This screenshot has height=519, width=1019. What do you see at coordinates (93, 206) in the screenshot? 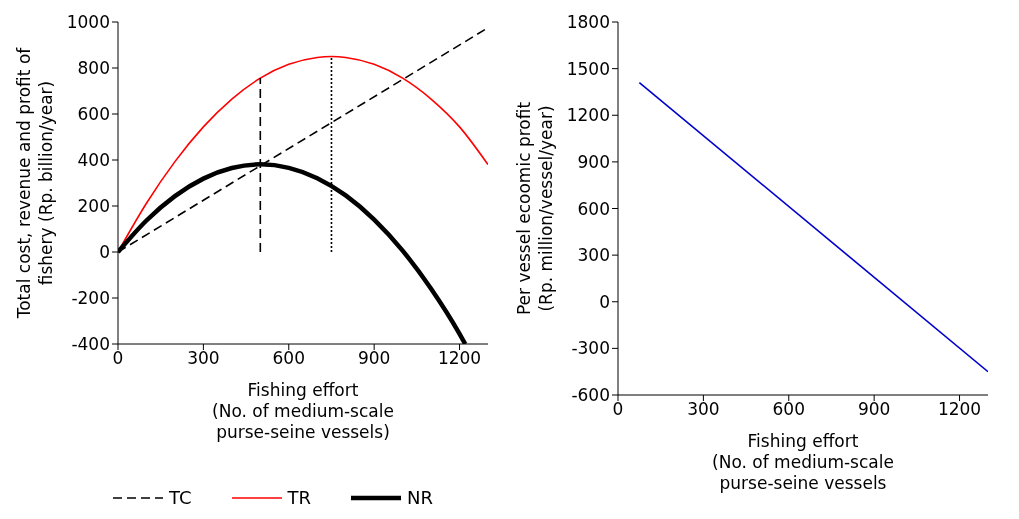
I see `y-tick-label: 200` at bounding box center [93, 206].